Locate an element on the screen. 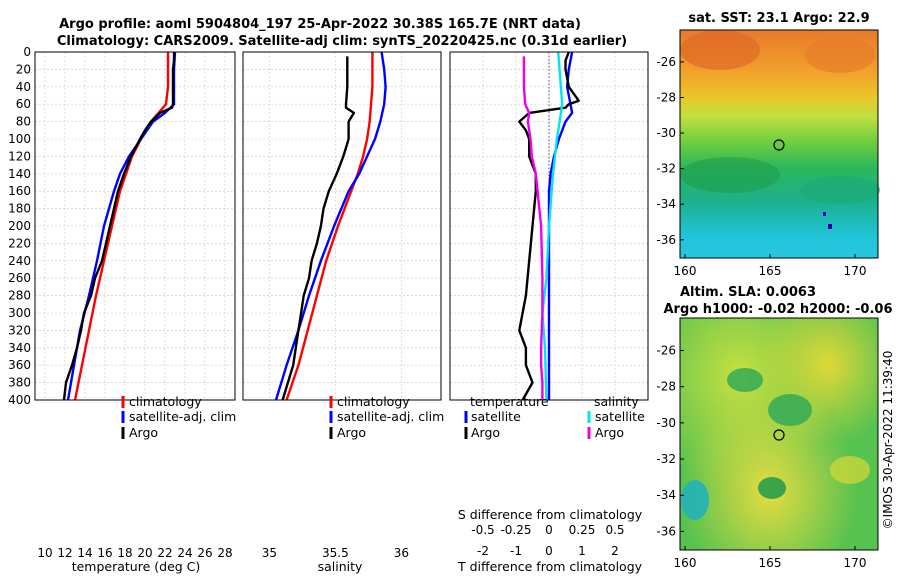  depth-tick-label: 380 is located at coordinates (19, 383).